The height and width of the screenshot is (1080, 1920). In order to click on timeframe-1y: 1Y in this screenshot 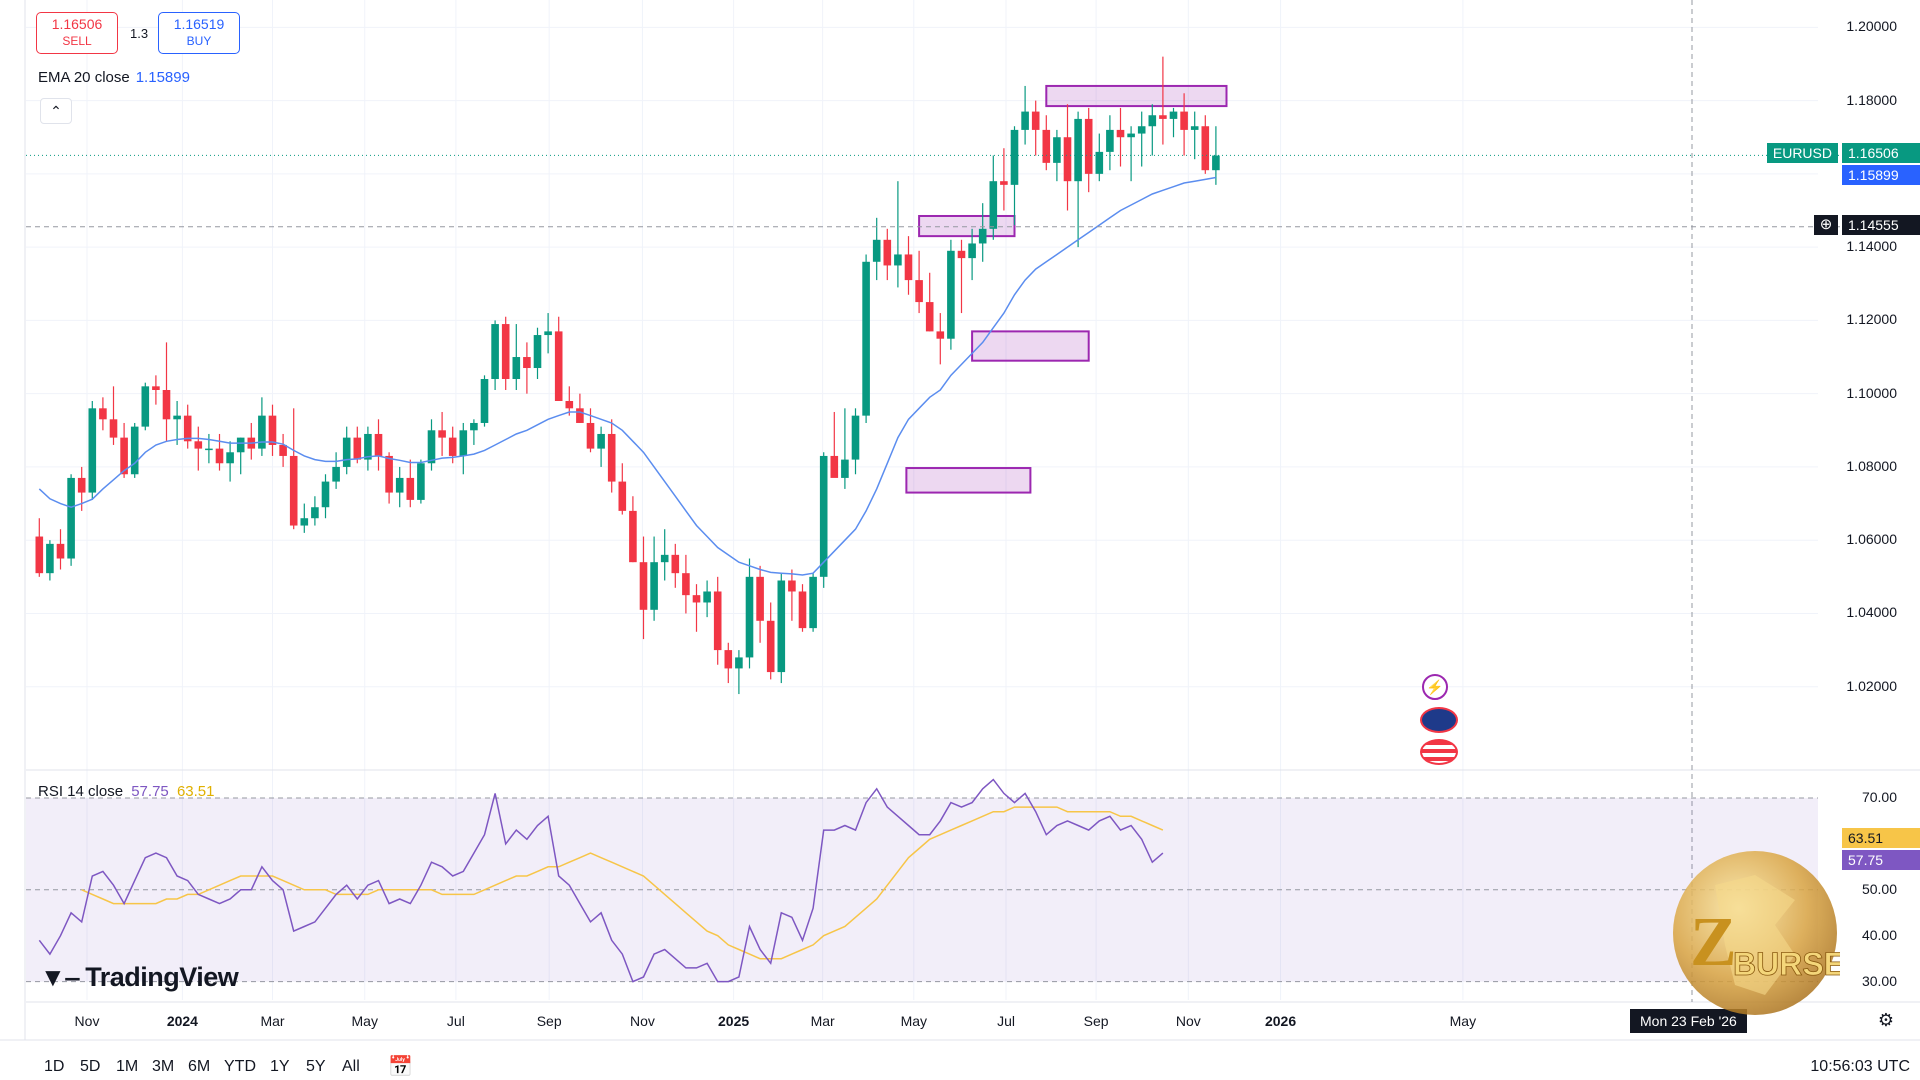, I will do `click(280, 1066)`.